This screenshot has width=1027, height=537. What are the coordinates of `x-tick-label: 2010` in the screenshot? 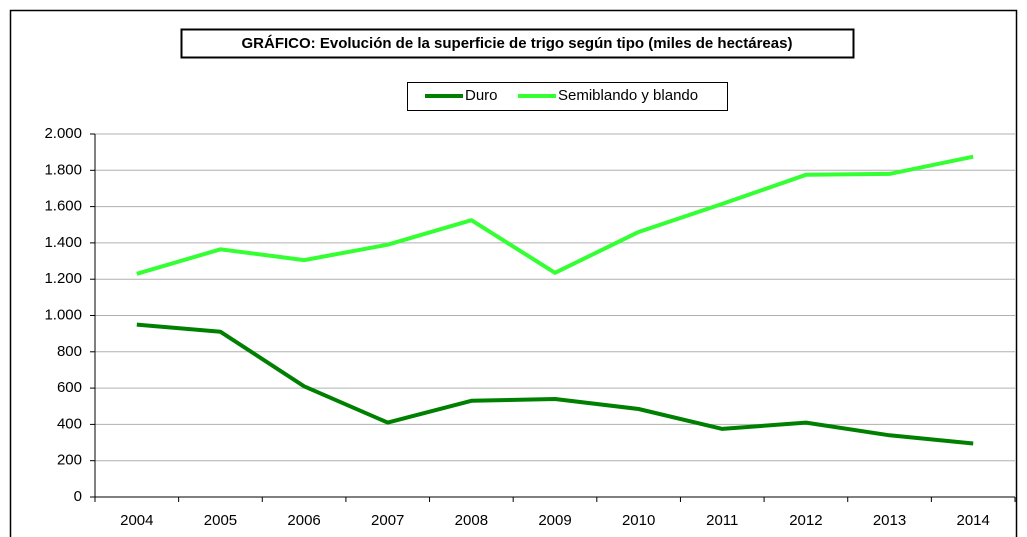 It's located at (638, 520).